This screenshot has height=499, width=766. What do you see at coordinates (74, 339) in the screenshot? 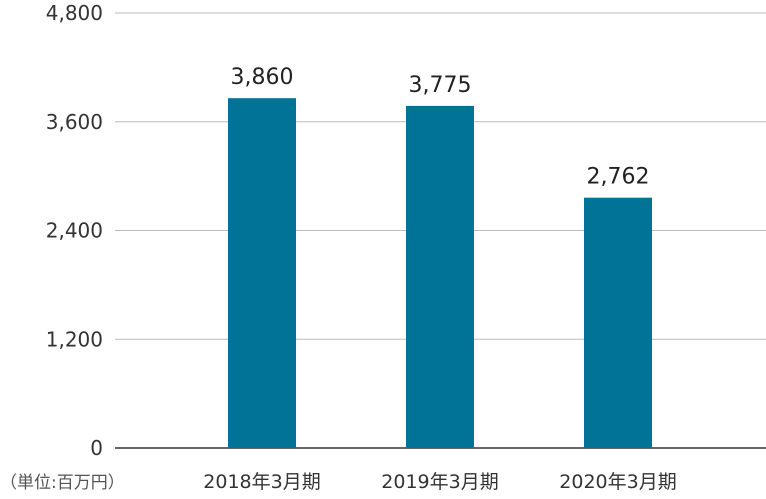
I see `y-tick-label: 1,200` at bounding box center [74, 339].